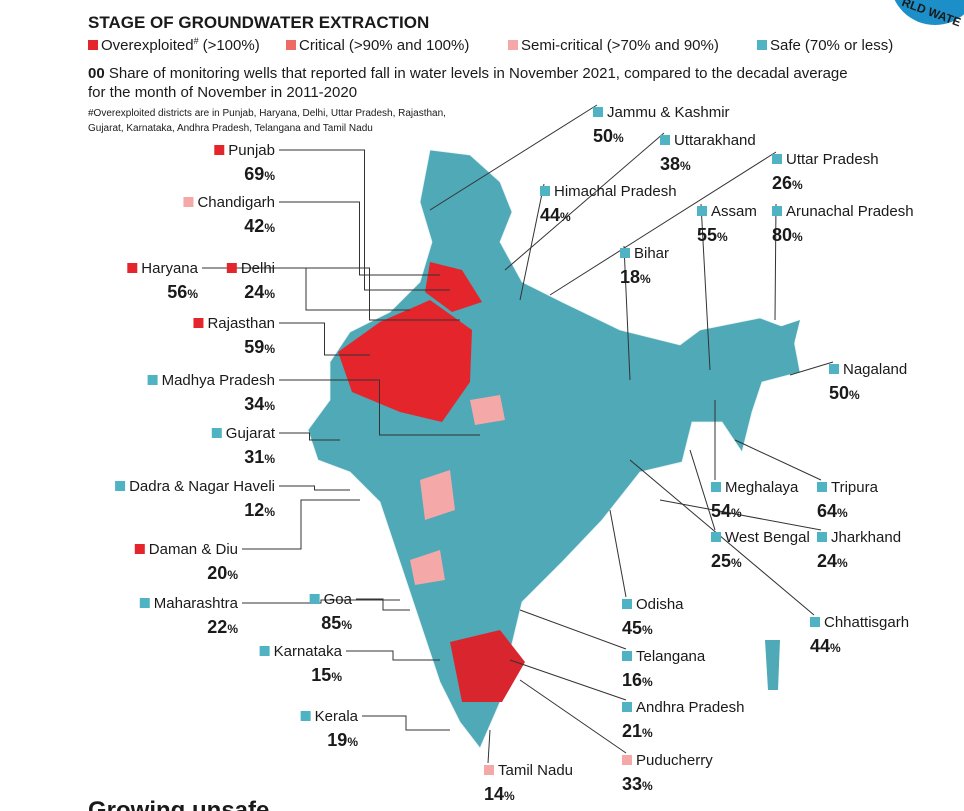 Image resolution: width=964 pixels, height=811 pixels. I want to click on share-value: 34, so click(254, 404).